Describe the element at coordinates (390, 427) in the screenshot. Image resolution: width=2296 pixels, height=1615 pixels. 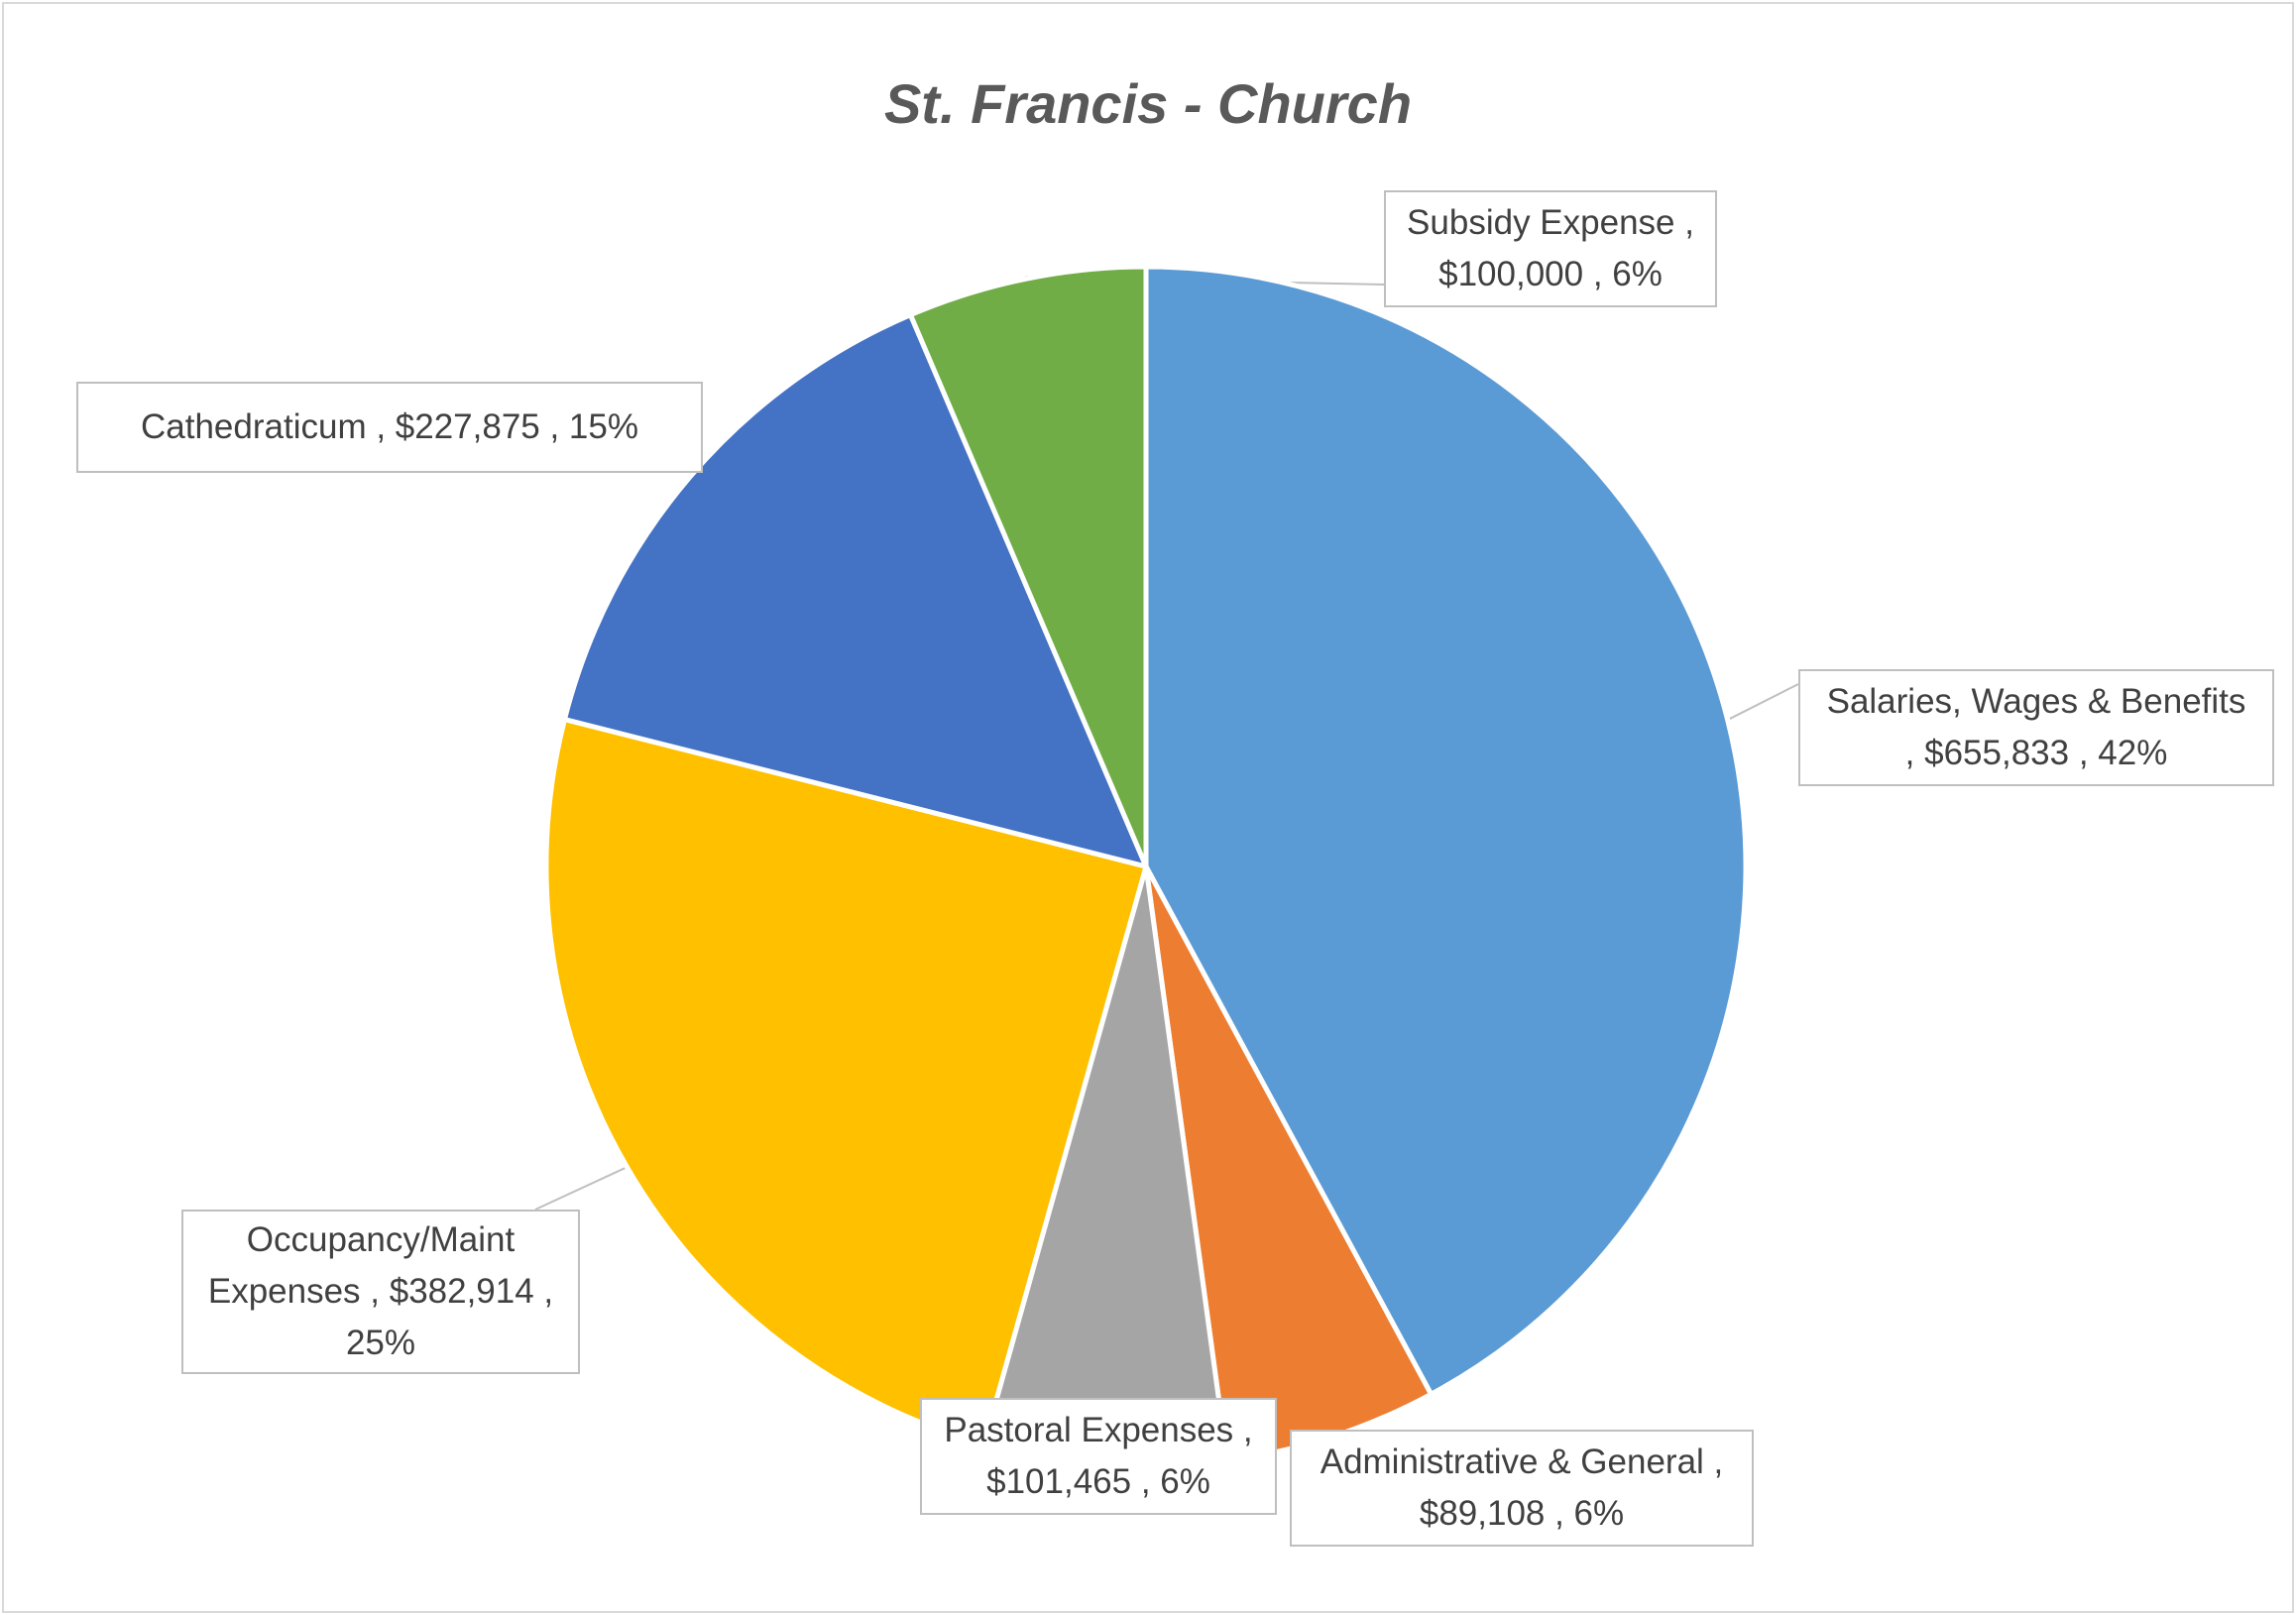
I see `data-label-5: Cathedraticum , $227,875 , 15%` at that location.